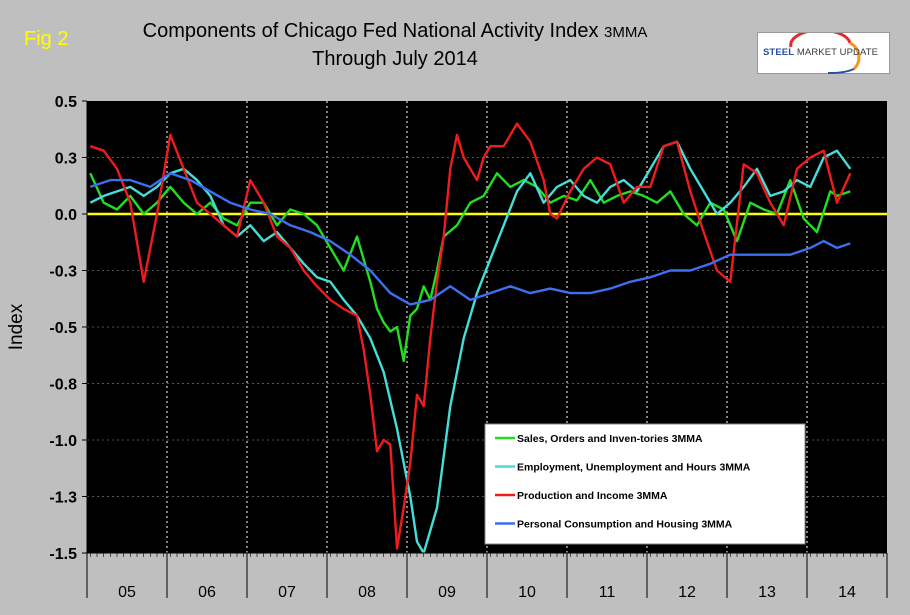 The width and height of the screenshot is (910, 615). I want to click on logo-arc-red, so click(820, 40).